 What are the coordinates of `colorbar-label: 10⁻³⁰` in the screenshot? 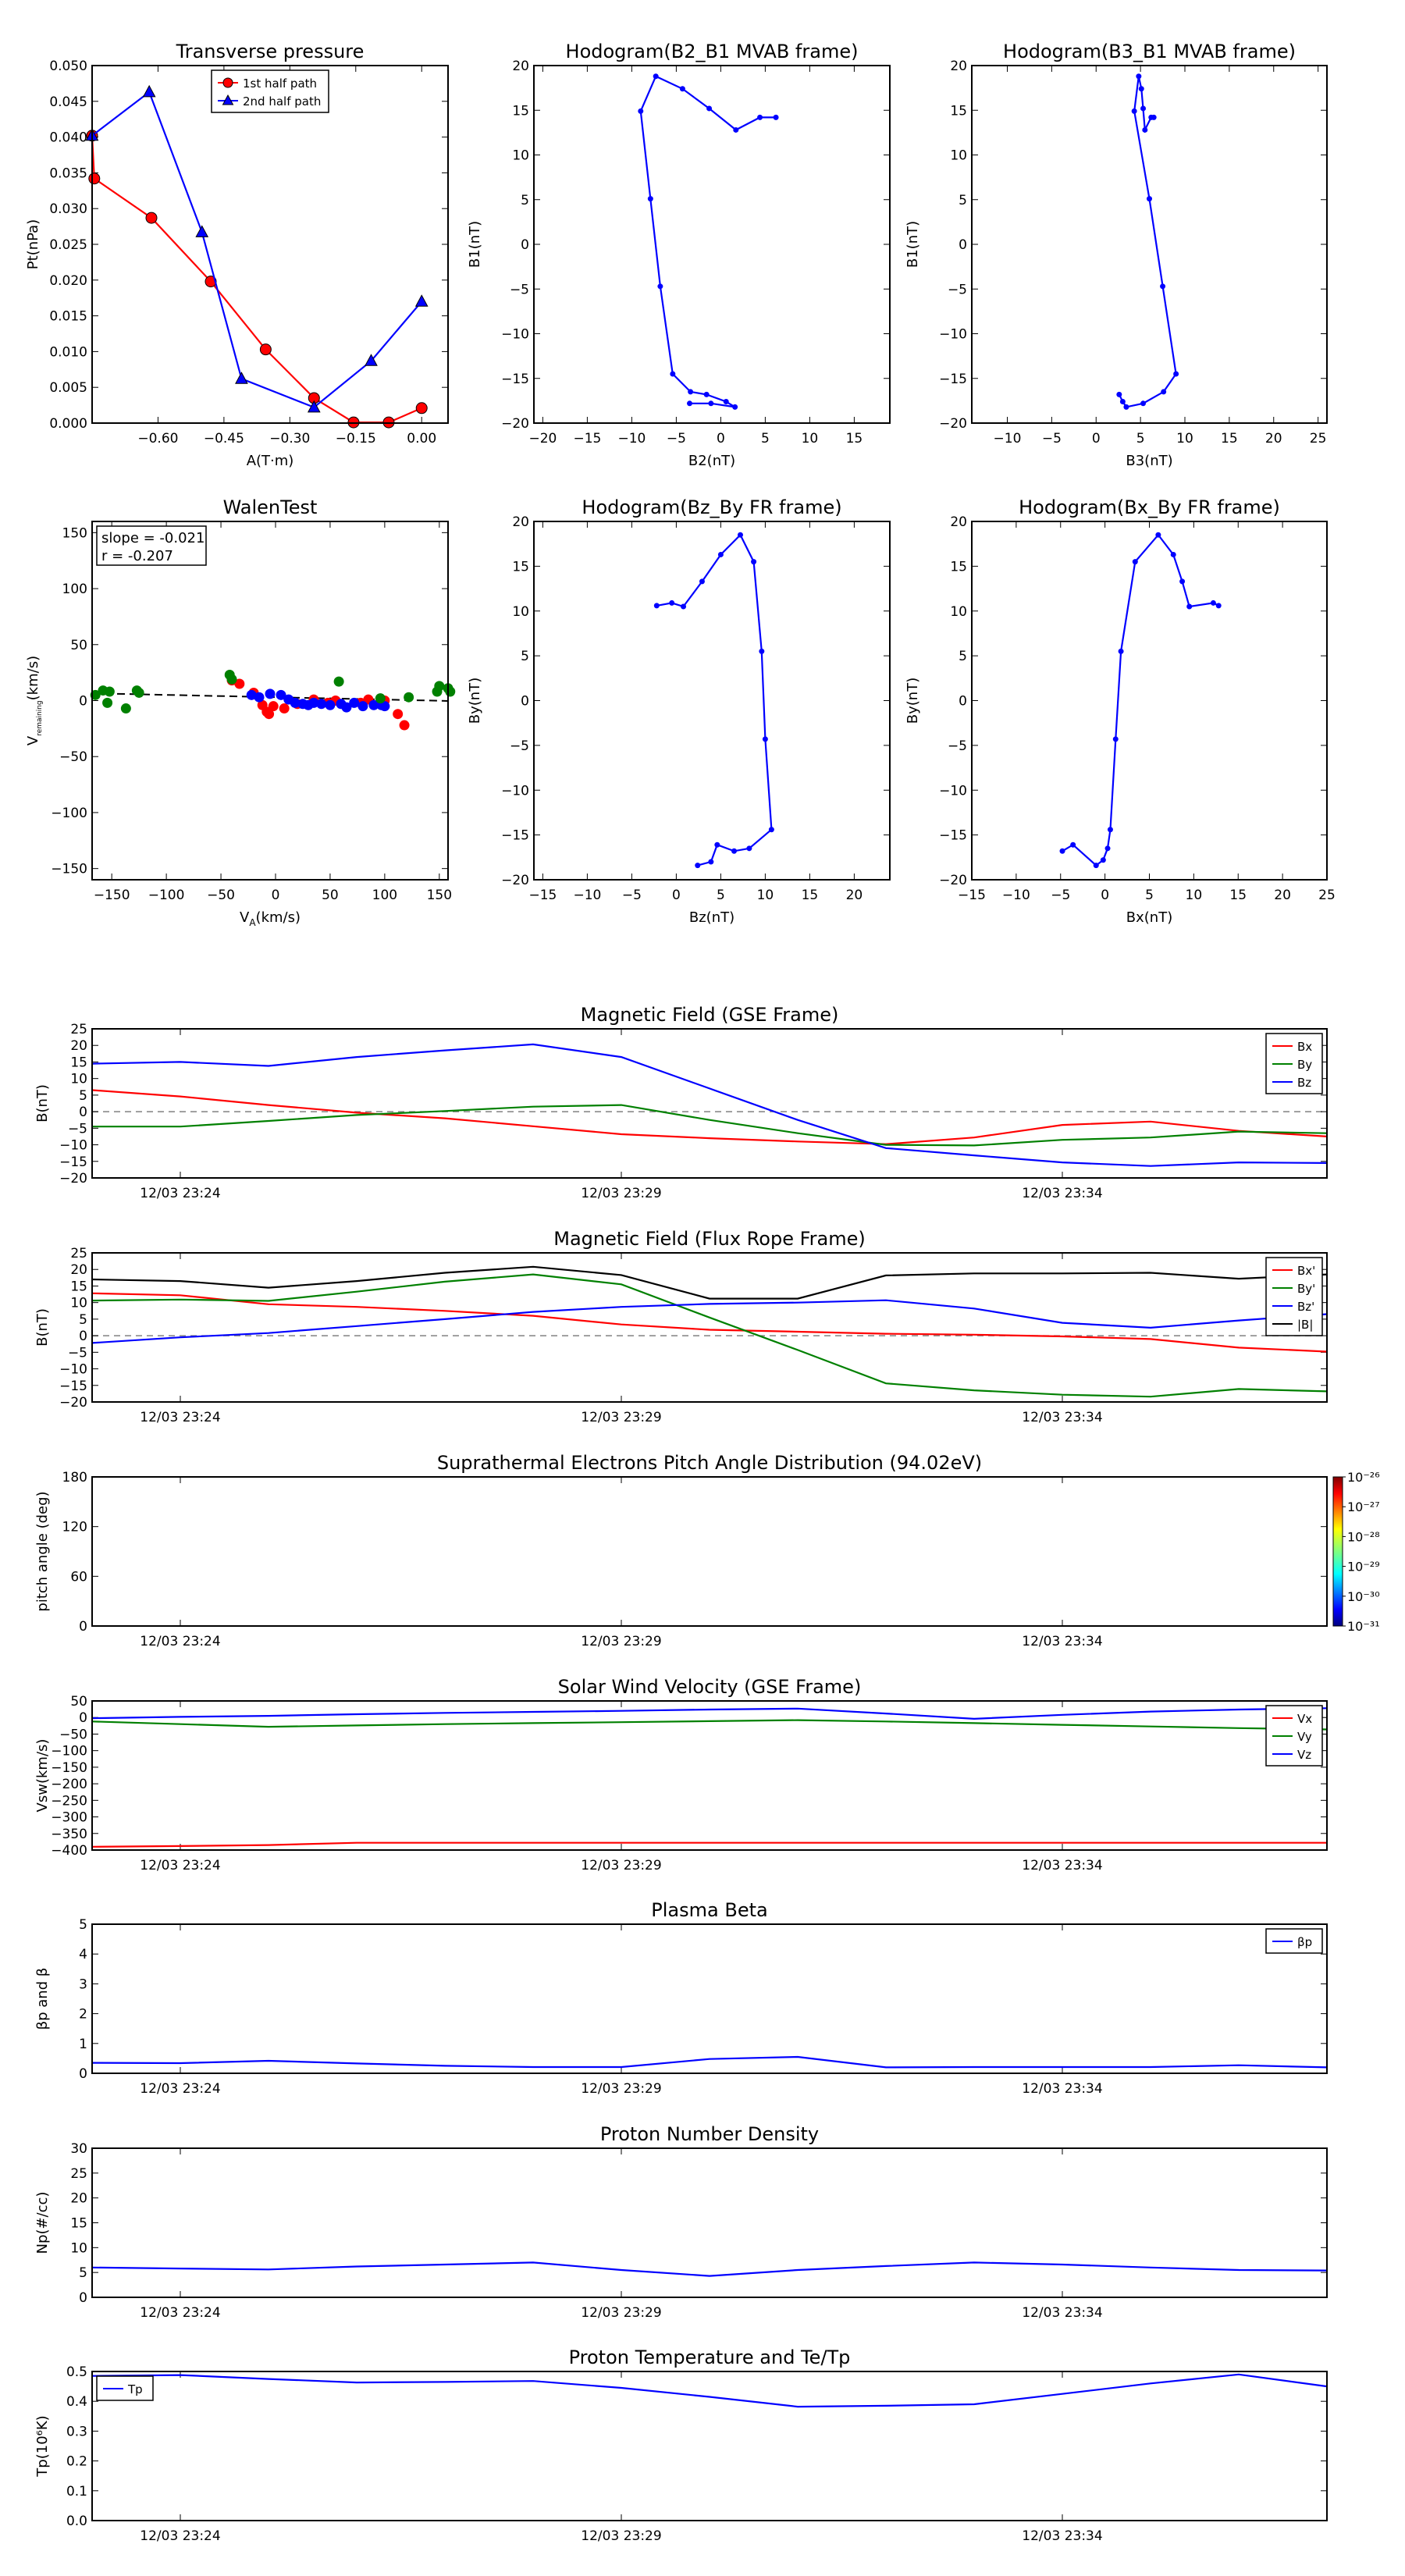 It's located at (1363, 1596).